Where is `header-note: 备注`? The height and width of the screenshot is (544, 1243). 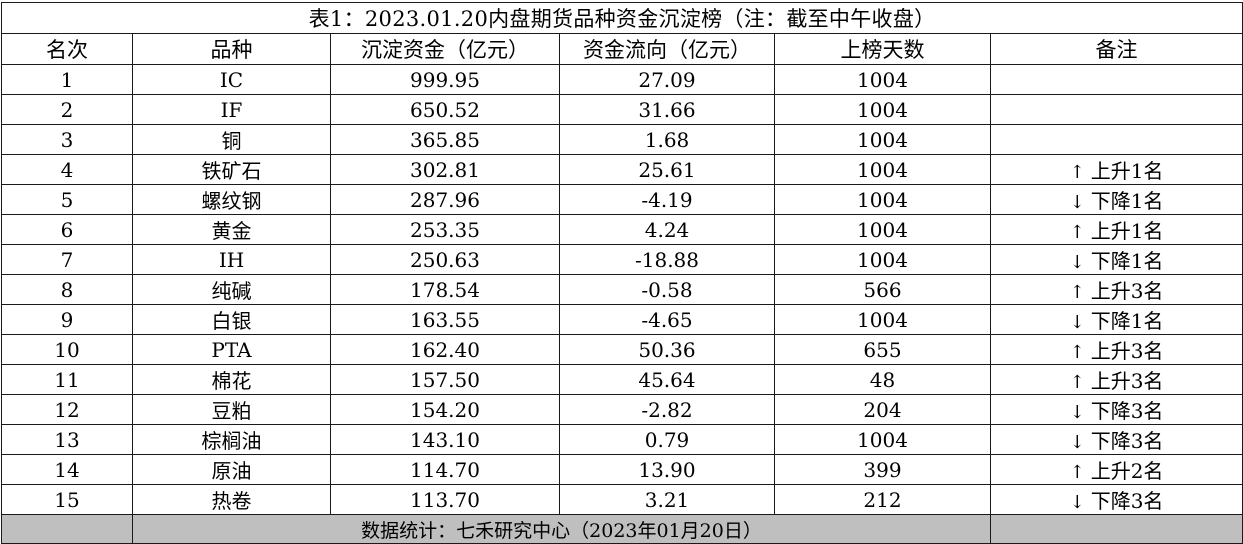
header-note: 备注 is located at coordinates (1116, 49).